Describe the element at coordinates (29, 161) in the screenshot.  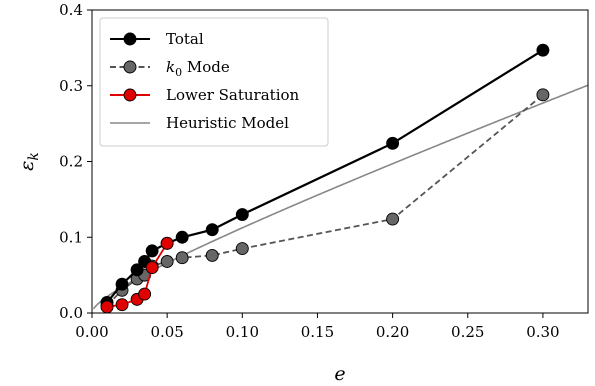
I see `y-axis-label: εk` at that location.